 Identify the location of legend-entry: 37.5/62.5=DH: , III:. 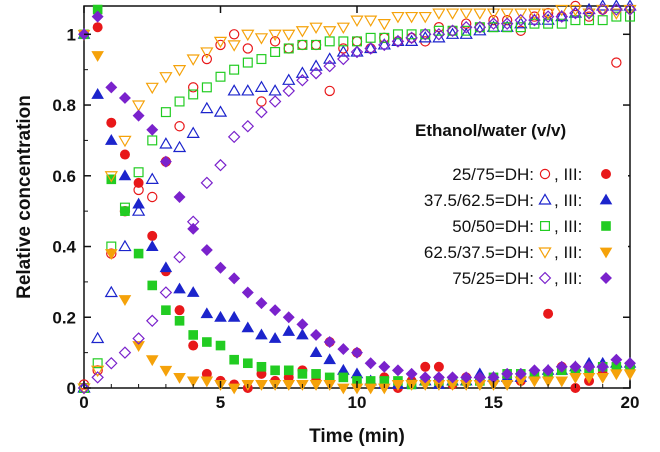
(518, 200).